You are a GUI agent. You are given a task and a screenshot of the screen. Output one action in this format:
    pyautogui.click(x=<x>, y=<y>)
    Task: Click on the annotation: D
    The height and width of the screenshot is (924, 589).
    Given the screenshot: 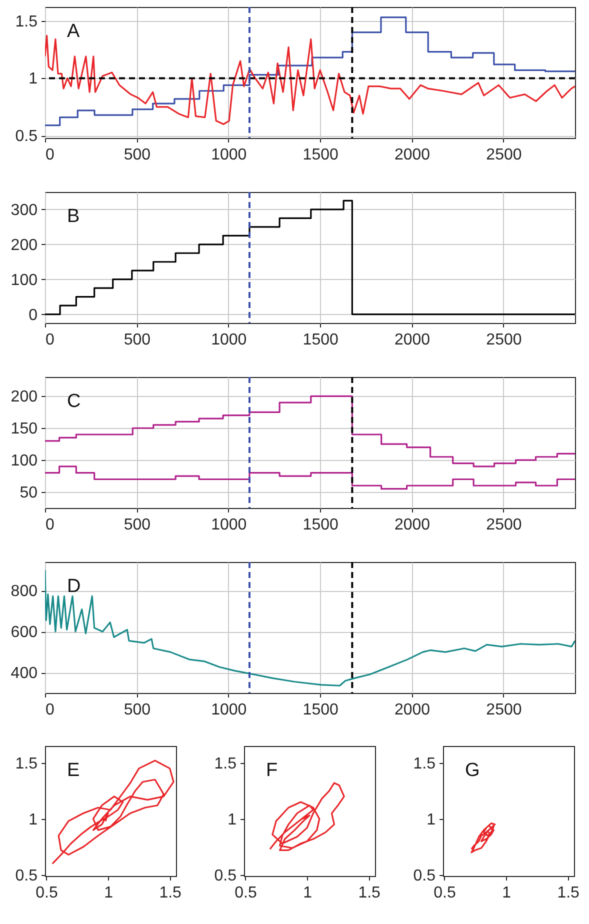 What is the action you would take?
    pyautogui.click(x=74, y=586)
    